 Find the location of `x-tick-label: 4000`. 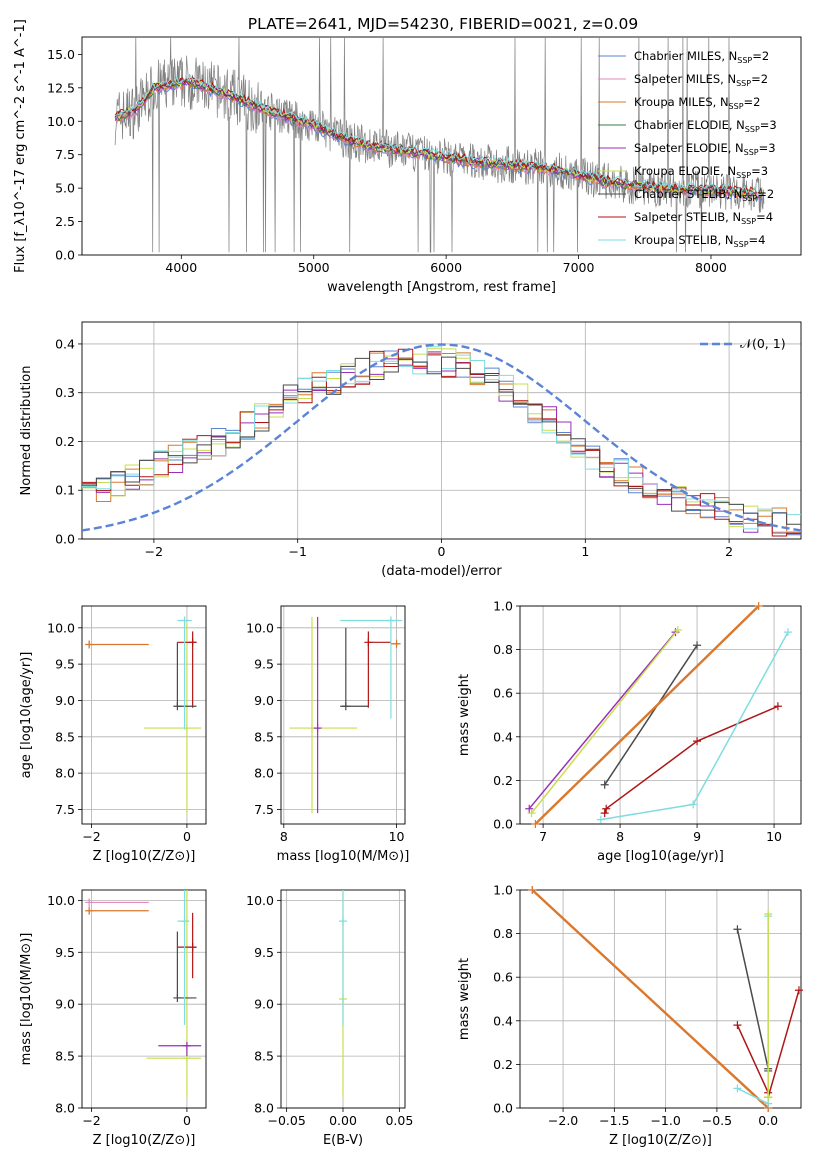

x-tick-label: 4000 is located at coordinates (181, 267).